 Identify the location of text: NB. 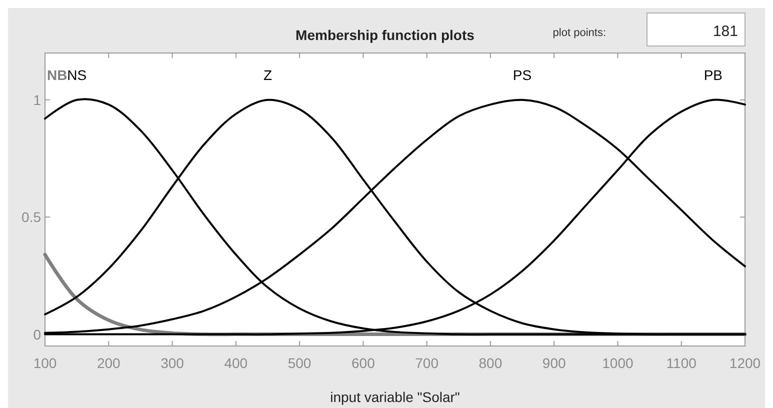
(57, 75).